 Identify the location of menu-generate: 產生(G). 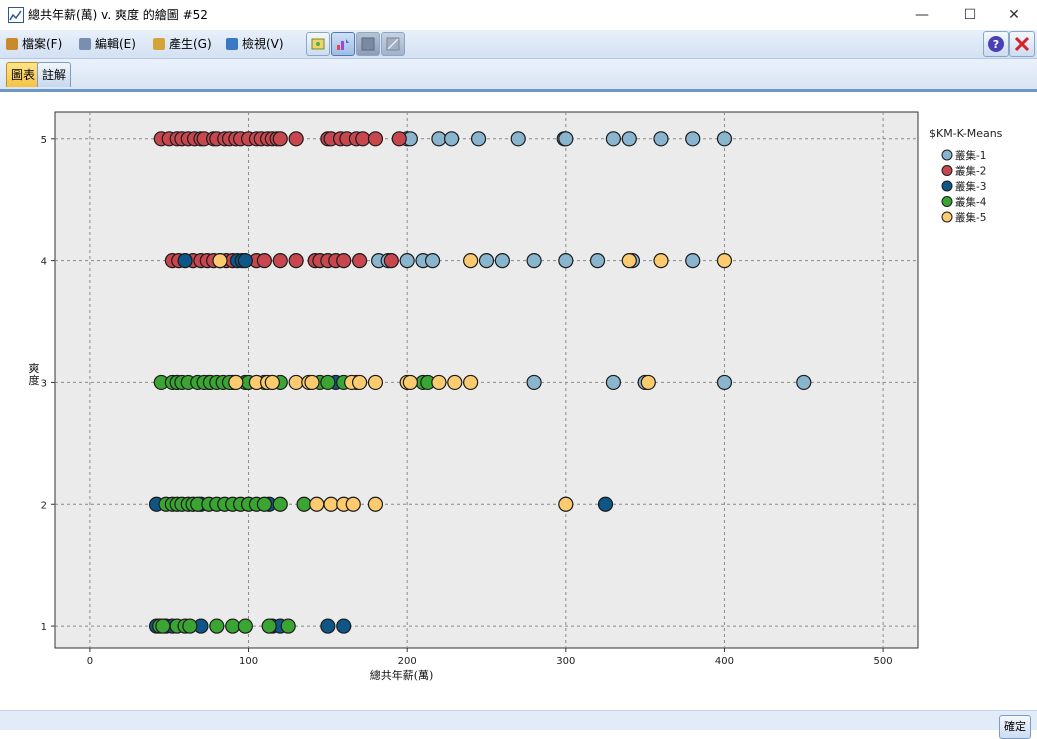
(182, 43).